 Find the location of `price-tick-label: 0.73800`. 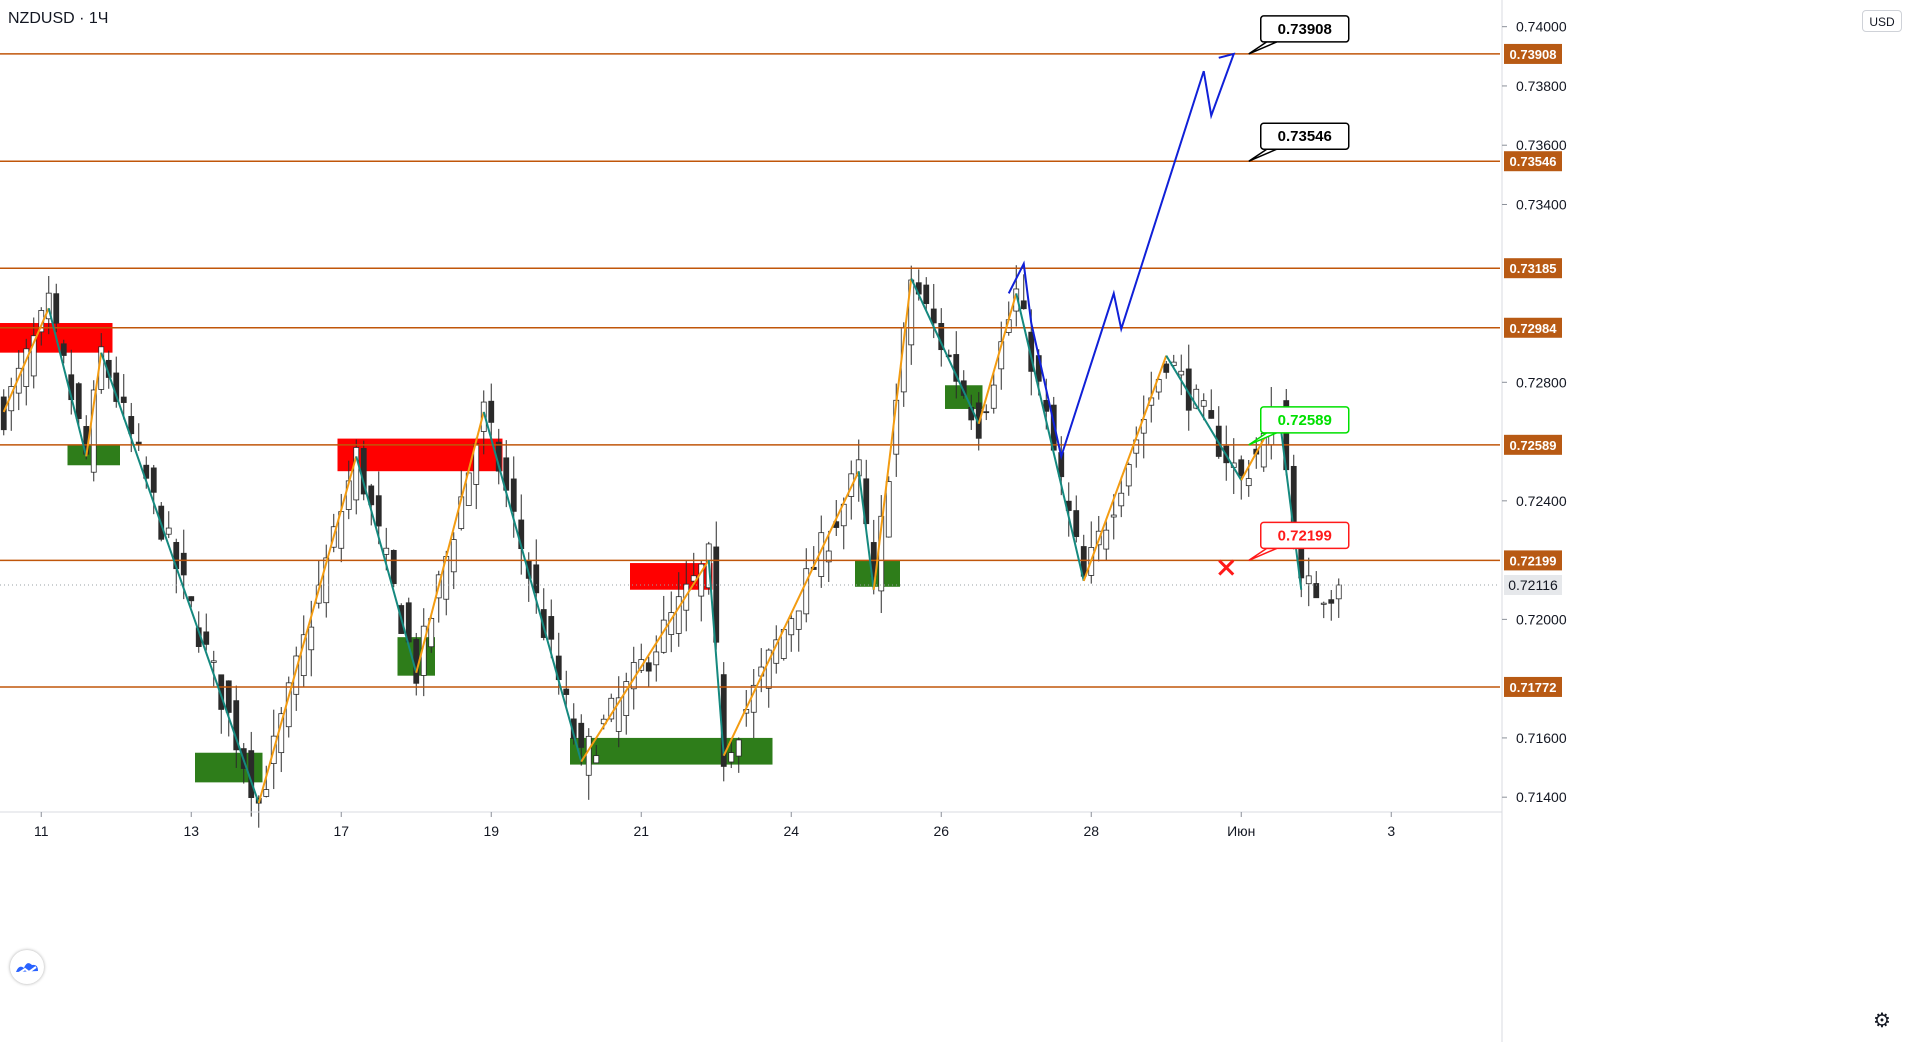

price-tick-label: 0.73800 is located at coordinates (1541, 86).